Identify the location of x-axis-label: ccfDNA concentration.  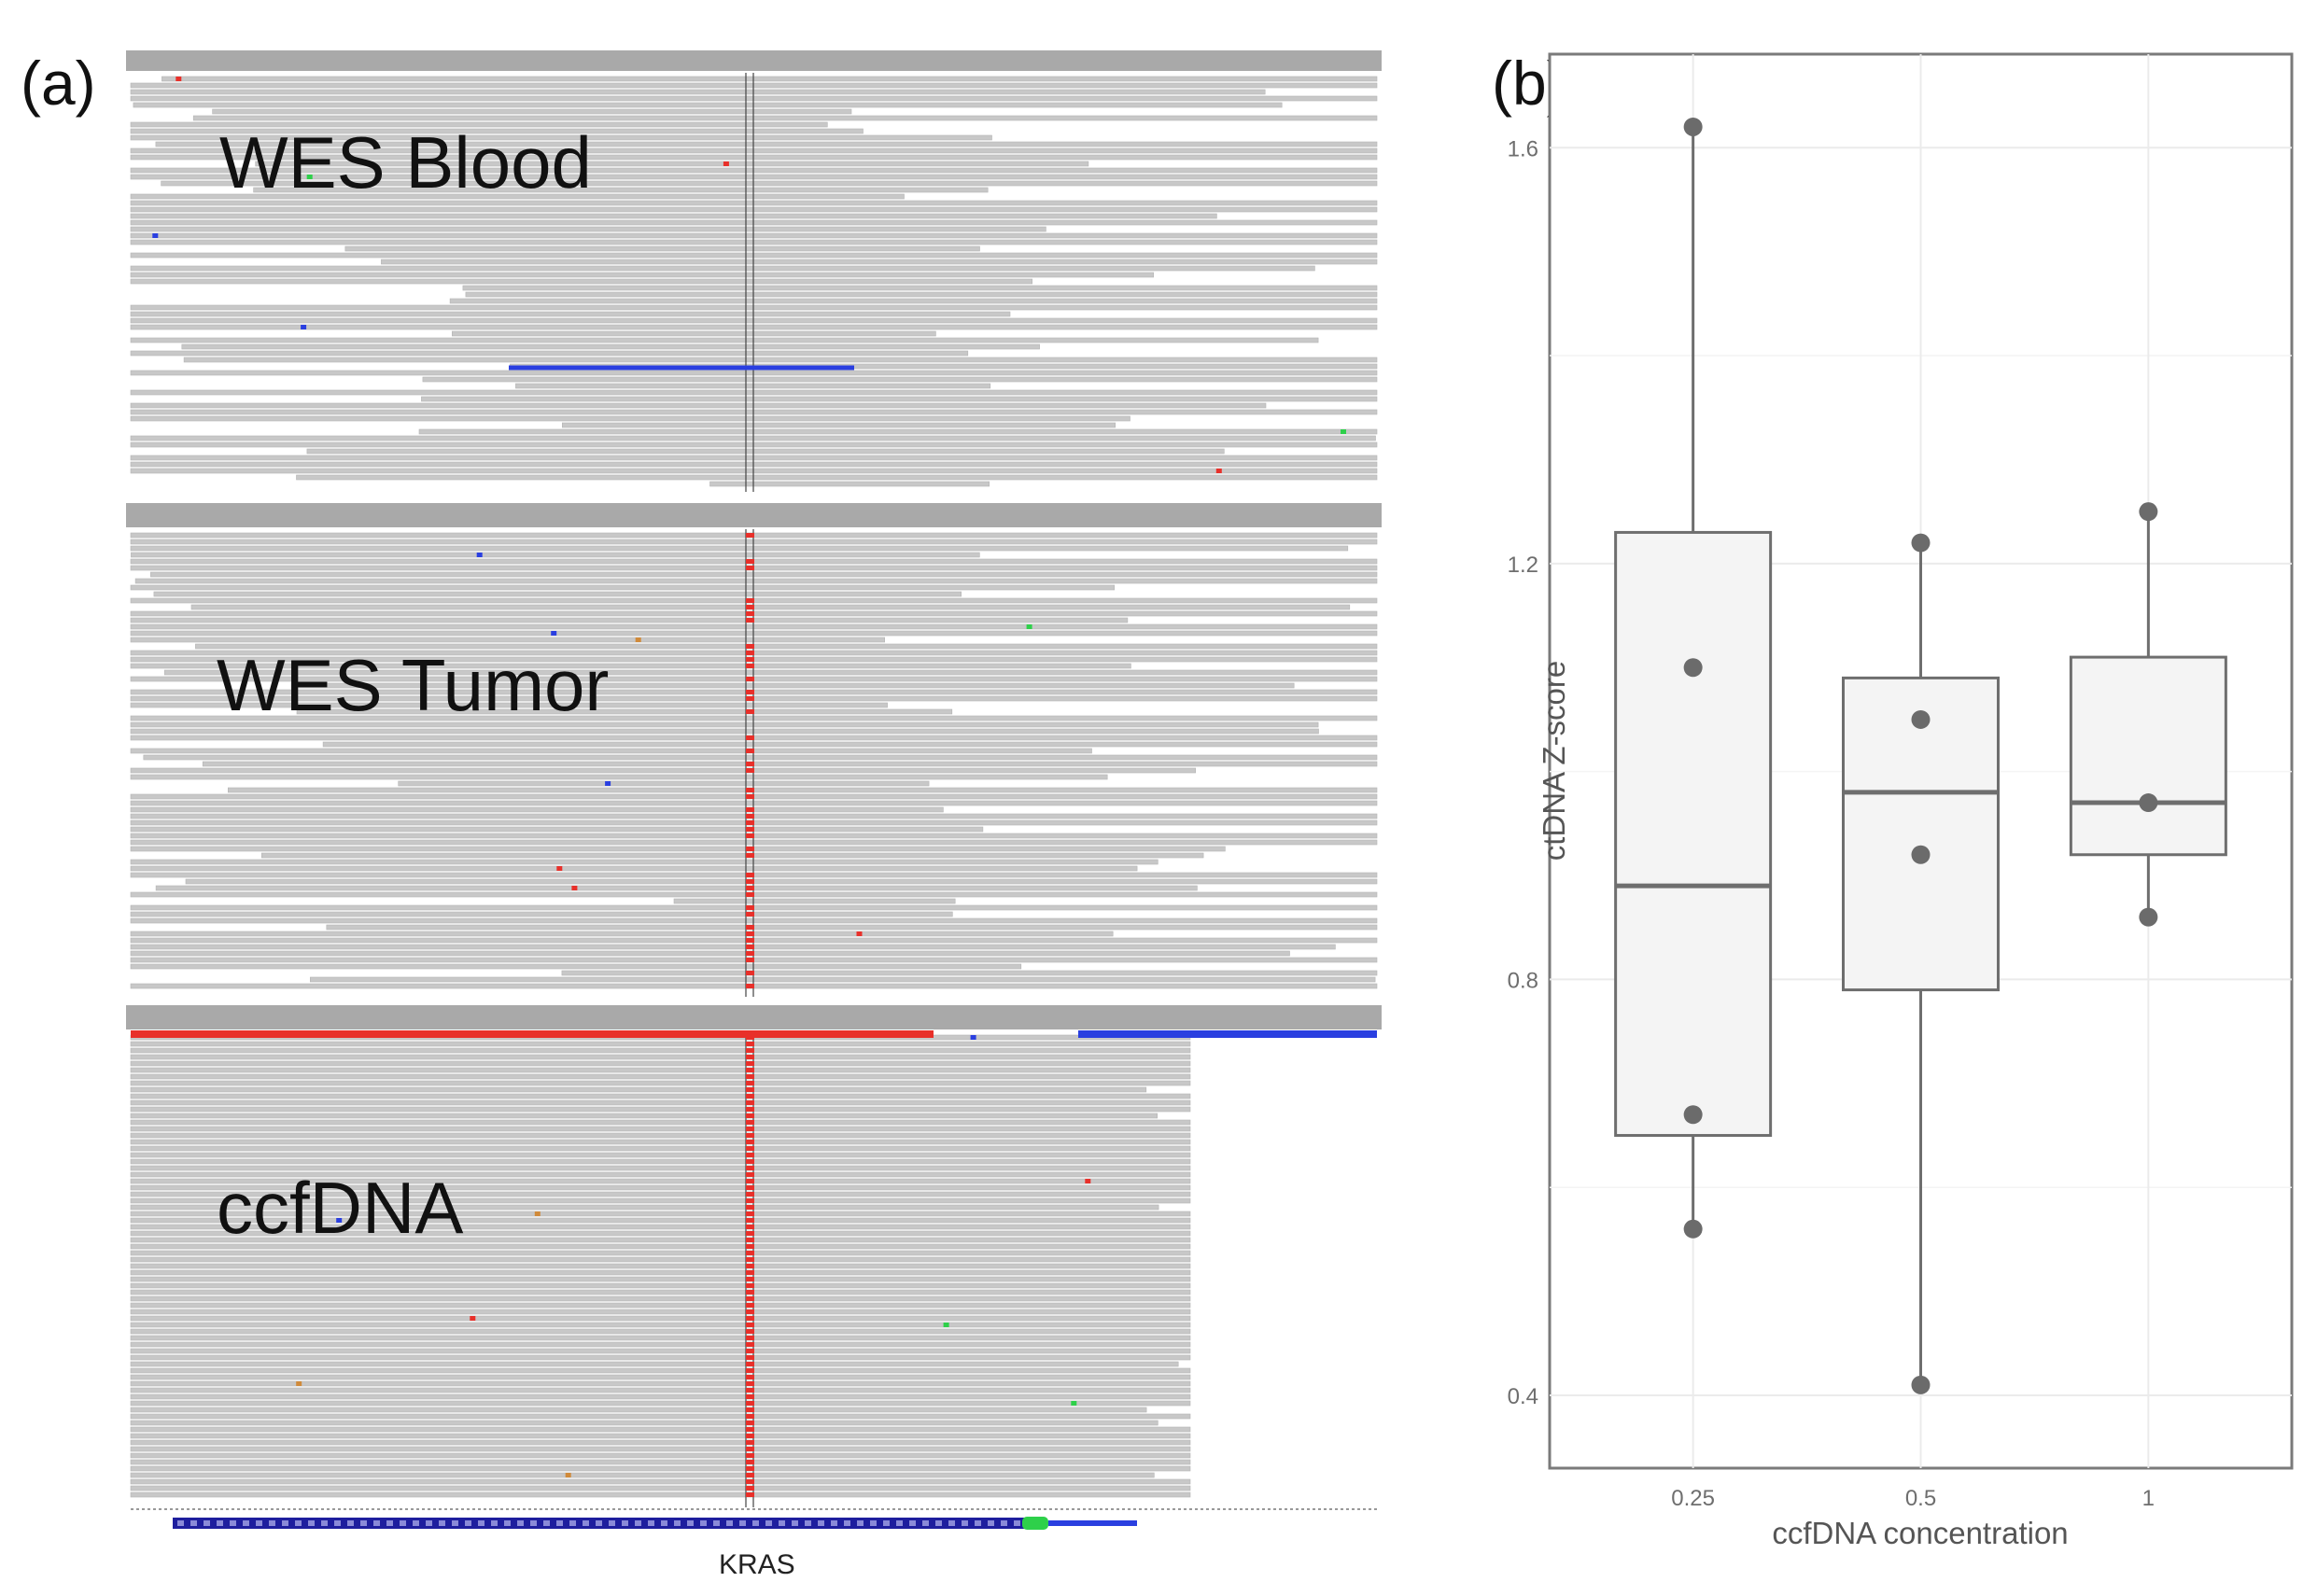
(1920, 1533).